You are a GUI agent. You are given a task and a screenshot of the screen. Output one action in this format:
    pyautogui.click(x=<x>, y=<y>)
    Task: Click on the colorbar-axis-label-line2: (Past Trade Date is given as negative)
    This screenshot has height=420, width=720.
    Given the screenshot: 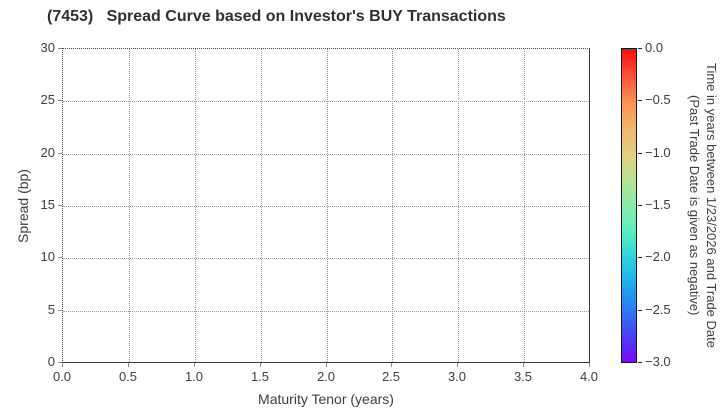 What is the action you would take?
    pyautogui.click(x=695, y=205)
    